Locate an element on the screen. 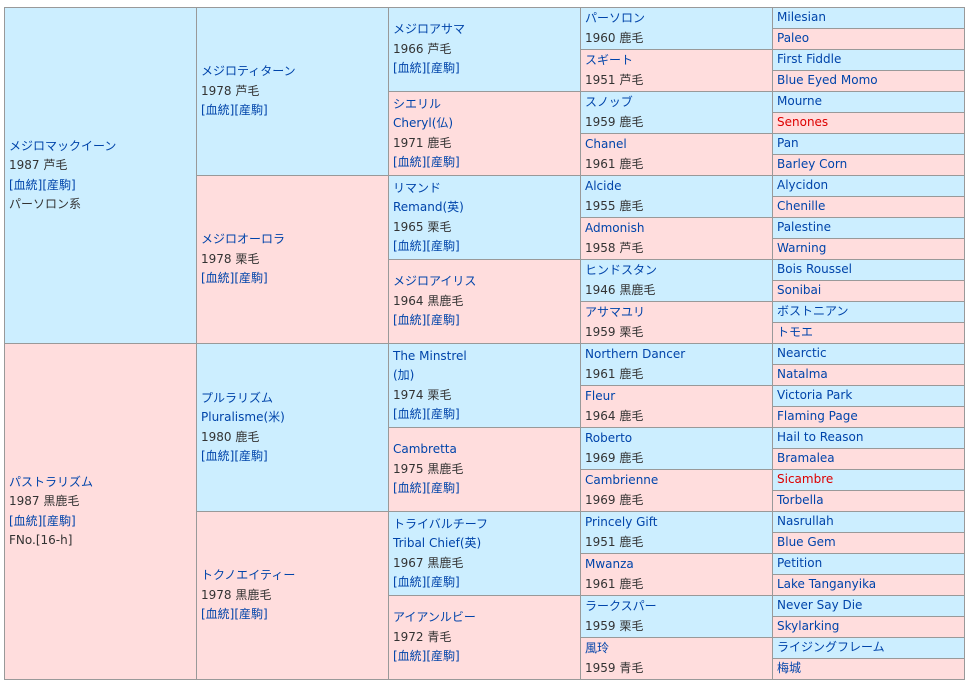 This screenshot has width=971, height=689. horse-name: パーソロン is located at coordinates (615, 18).